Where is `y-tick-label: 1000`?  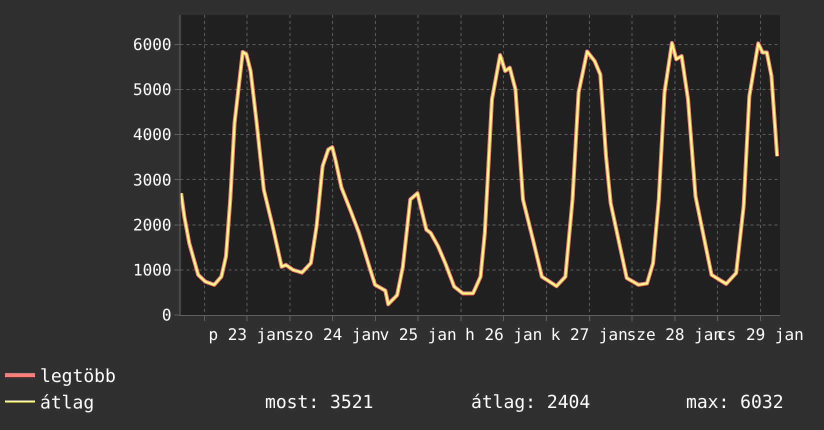 y-tick-label: 1000 is located at coordinates (152, 270).